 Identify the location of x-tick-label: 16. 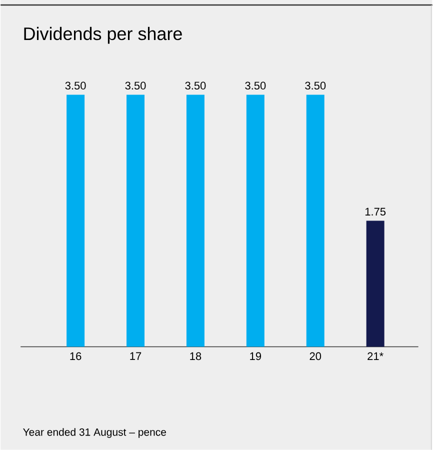
(76, 356).